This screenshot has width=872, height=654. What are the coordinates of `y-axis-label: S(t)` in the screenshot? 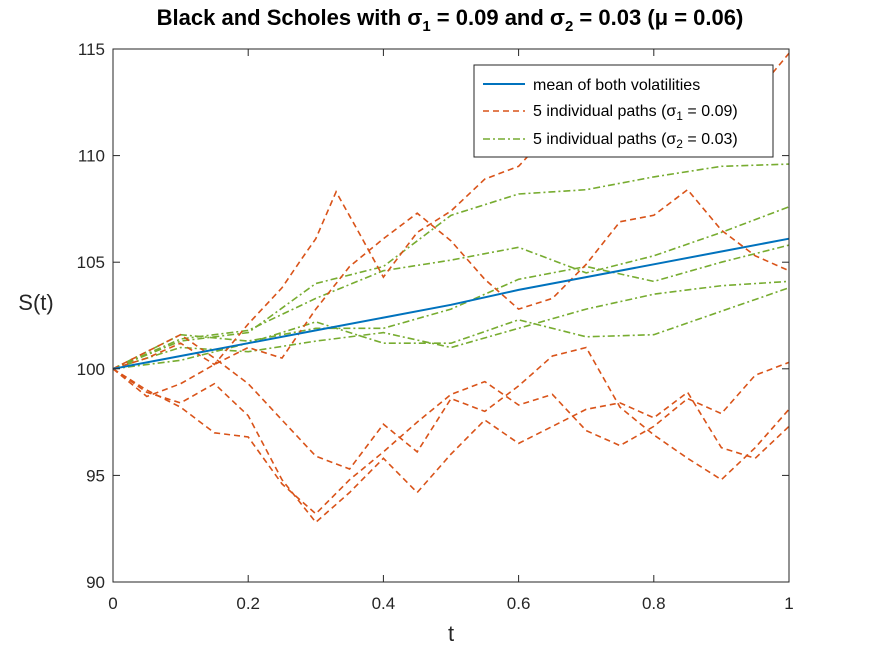 It's located at (35, 302).